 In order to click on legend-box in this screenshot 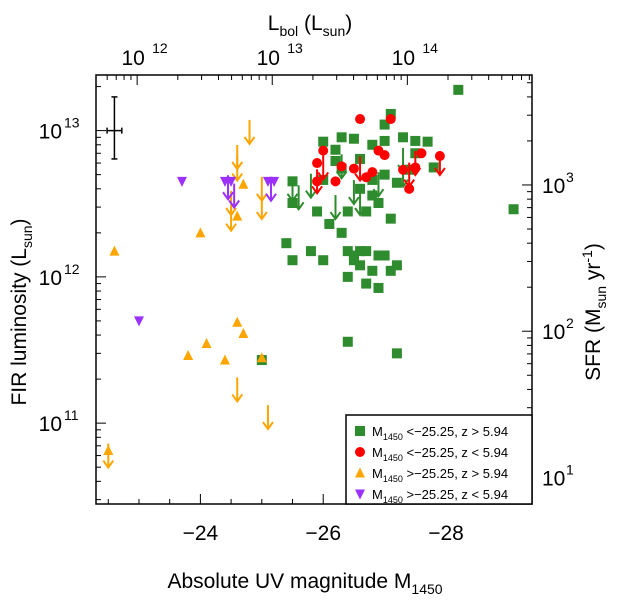, I will do `click(439, 459)`.